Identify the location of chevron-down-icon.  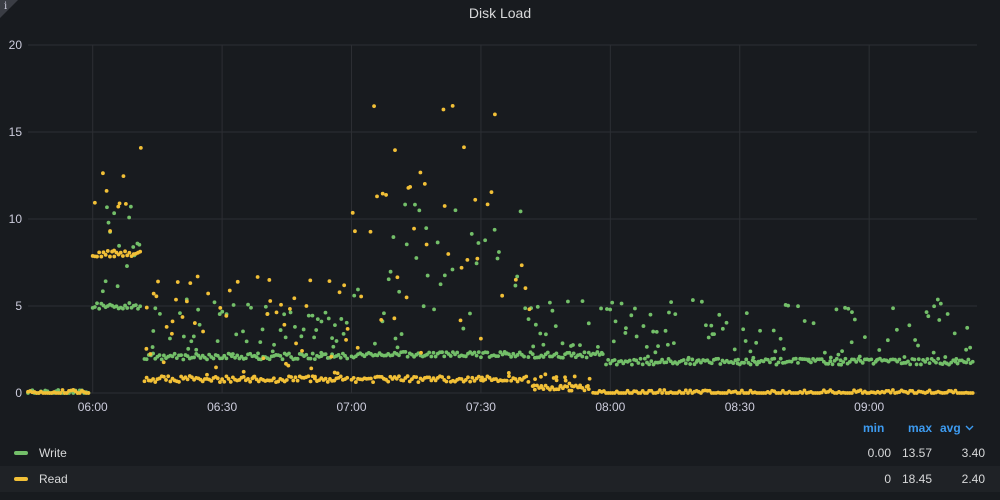
(969, 428).